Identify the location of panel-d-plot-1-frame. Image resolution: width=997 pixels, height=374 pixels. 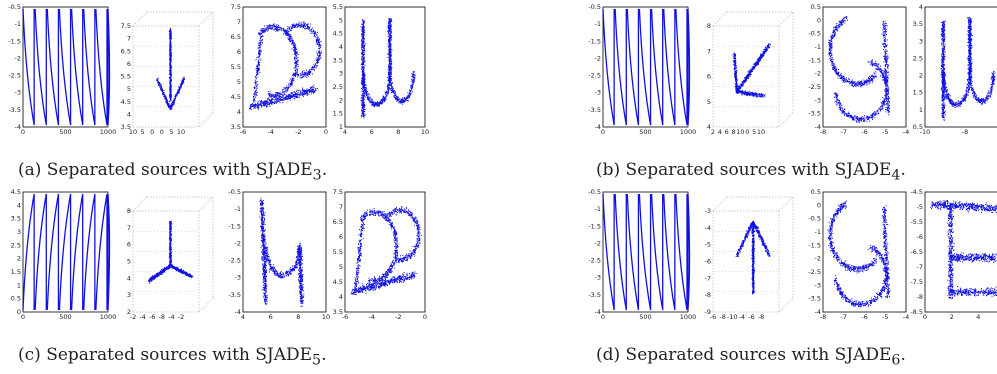
(645, 252).